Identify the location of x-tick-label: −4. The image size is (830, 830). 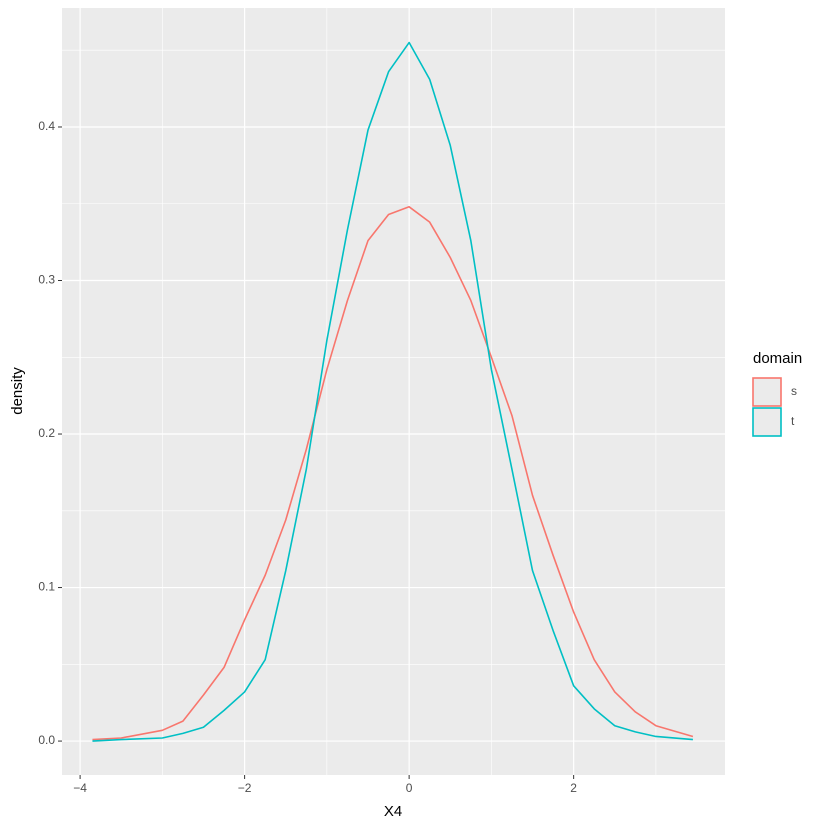
(80, 788).